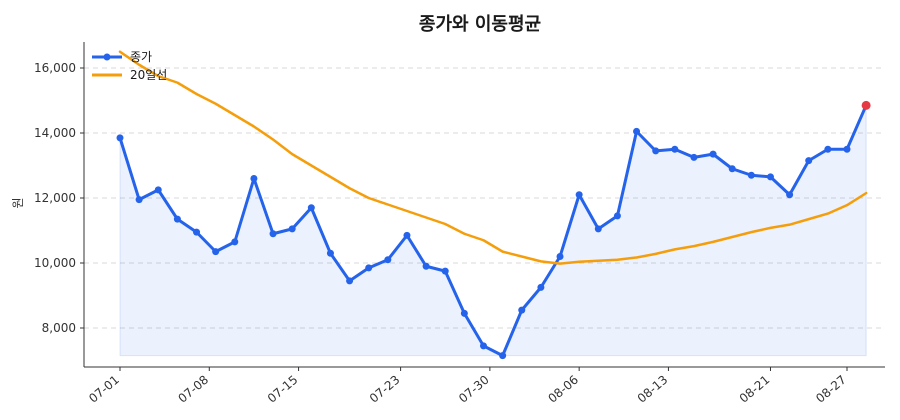 Image resolution: width=900 pixels, height=420 pixels. Describe the element at coordinates (755, 389) in the screenshot. I see `x-tick-label: 08-21` at that location.